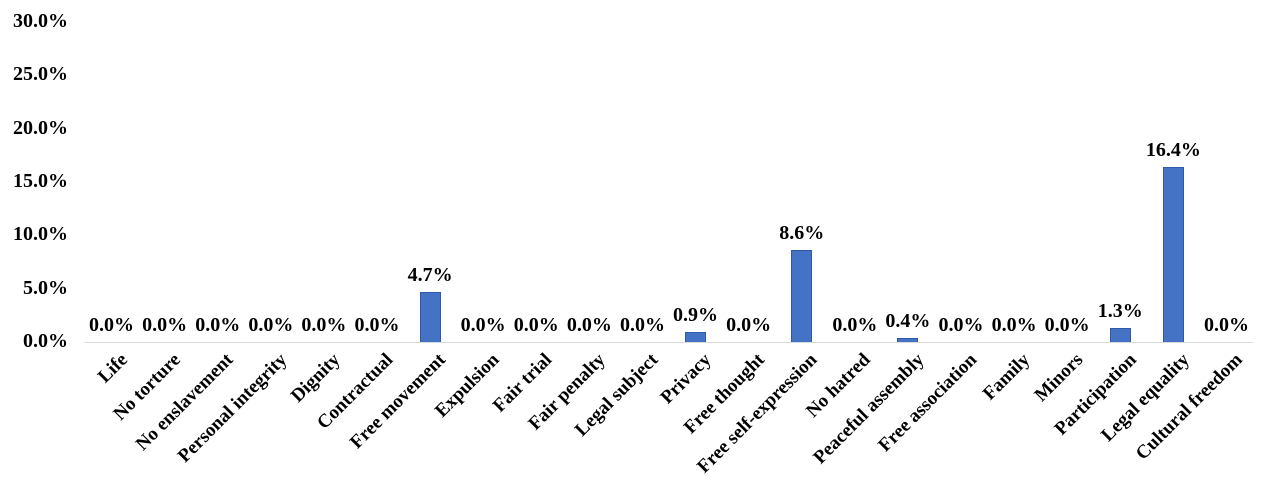  What do you see at coordinates (40, 127) in the screenshot?
I see `y-axis-tick-label: 20.0%` at bounding box center [40, 127].